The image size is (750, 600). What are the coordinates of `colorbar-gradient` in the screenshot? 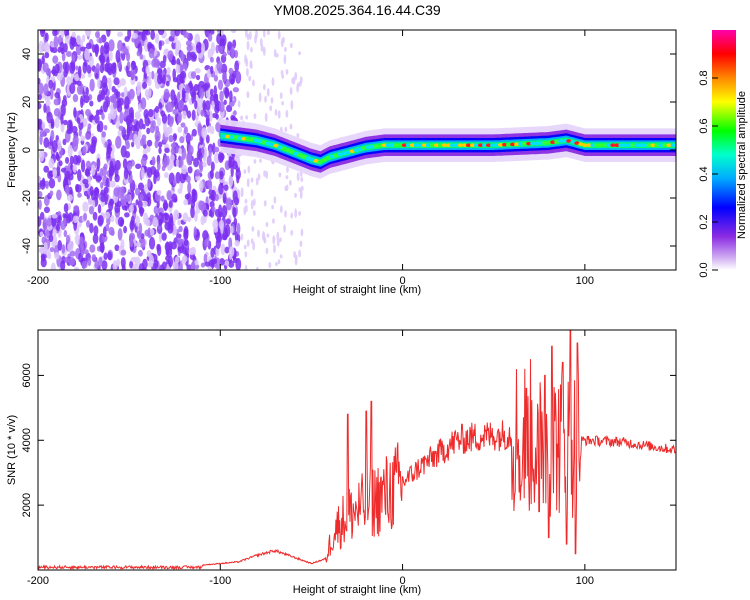 It's located at (724, 150).